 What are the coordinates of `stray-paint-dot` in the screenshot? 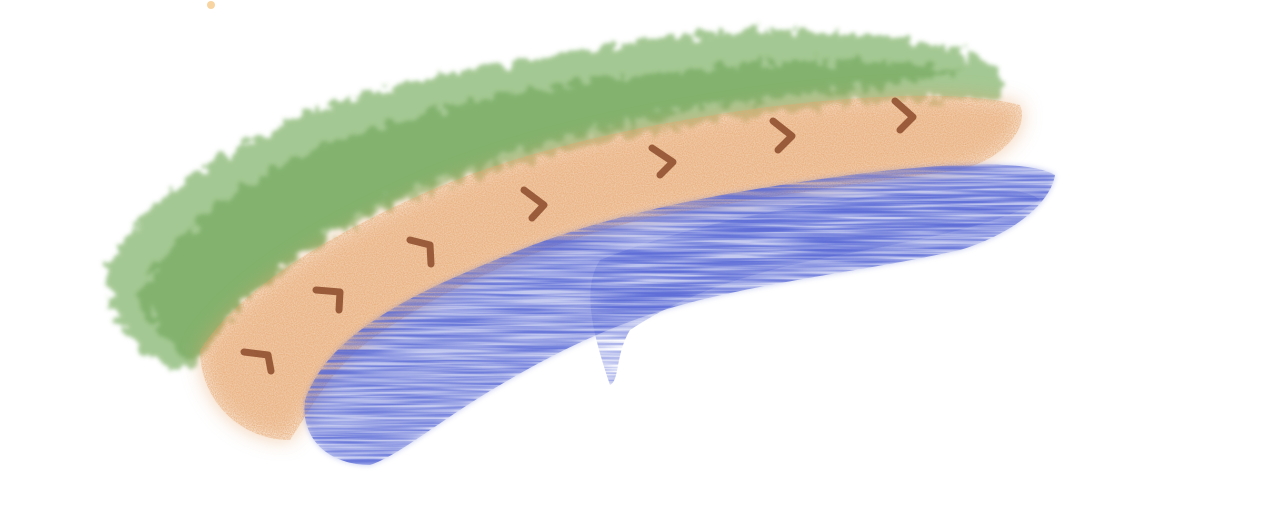 It's located at (211, 5).